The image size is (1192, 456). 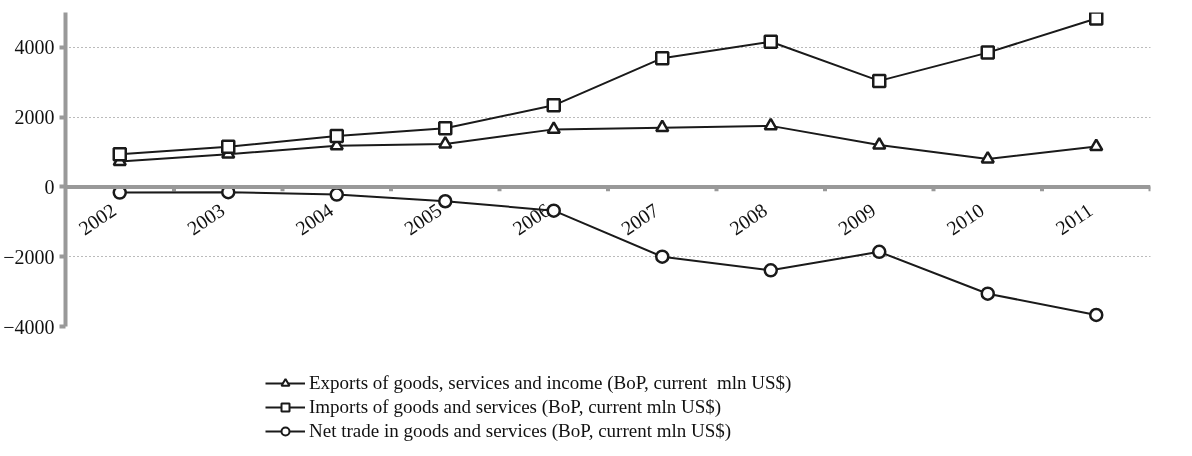 I want to click on y-tick-label: 4000, so click(x=34, y=47).